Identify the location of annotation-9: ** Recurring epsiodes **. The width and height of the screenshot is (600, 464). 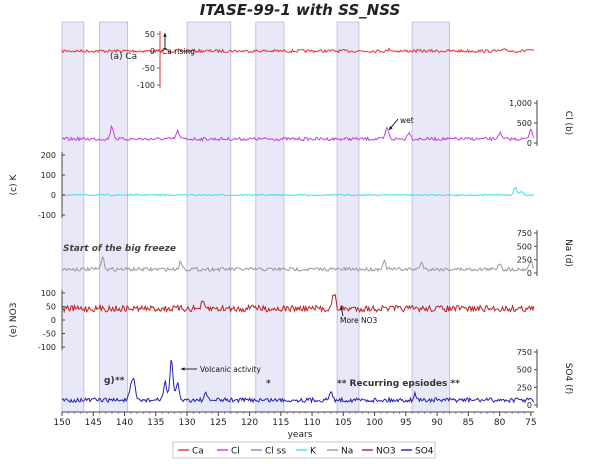
(398, 384).